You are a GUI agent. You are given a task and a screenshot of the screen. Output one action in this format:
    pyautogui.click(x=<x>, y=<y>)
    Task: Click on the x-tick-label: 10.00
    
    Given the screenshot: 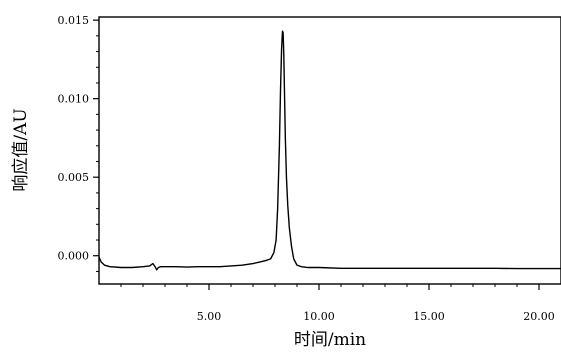 What is the action you would take?
    pyautogui.click(x=319, y=316)
    